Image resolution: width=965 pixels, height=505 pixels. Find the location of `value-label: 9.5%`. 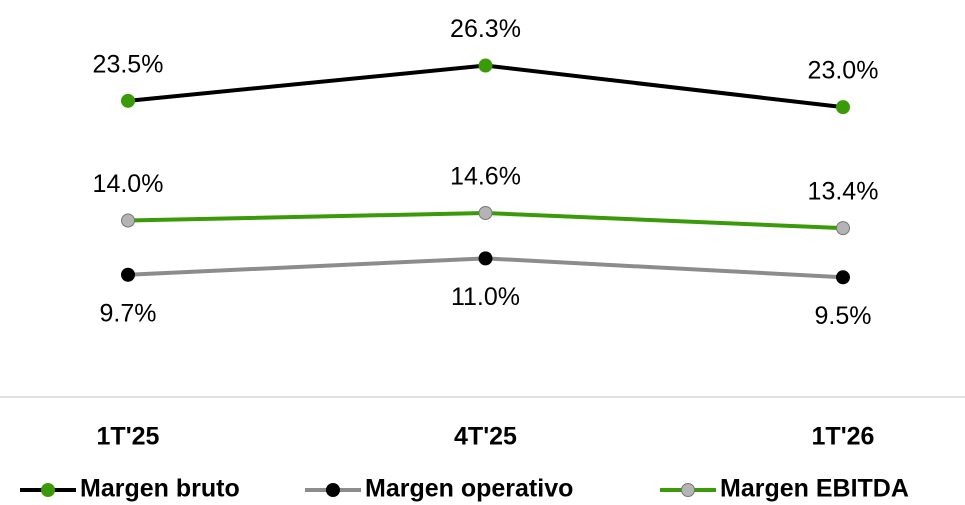

value-label: 9.5% is located at coordinates (843, 316).